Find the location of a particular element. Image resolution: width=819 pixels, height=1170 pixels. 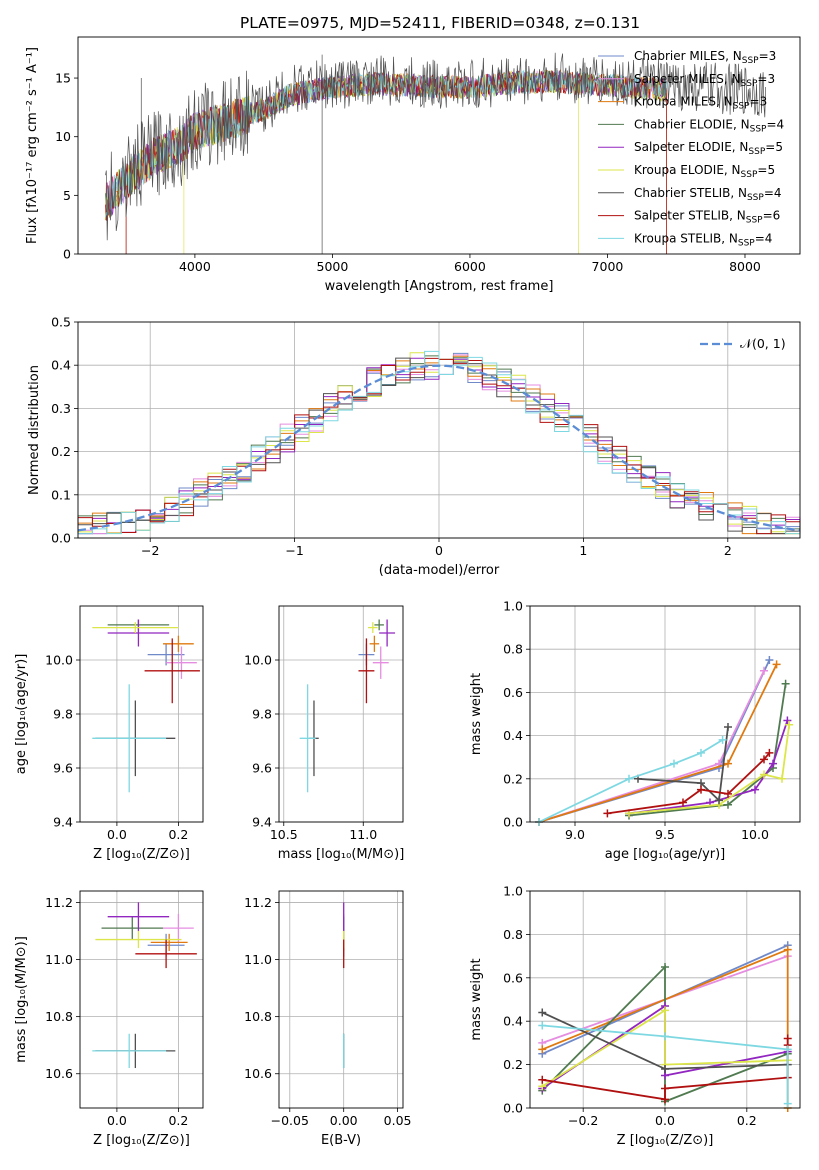

mass-vs-EBV-frame: −0.05 0.00 0.05 10.6 10.8 11.0 11.2 E(B-V) is located at coordinates (328, 1019).